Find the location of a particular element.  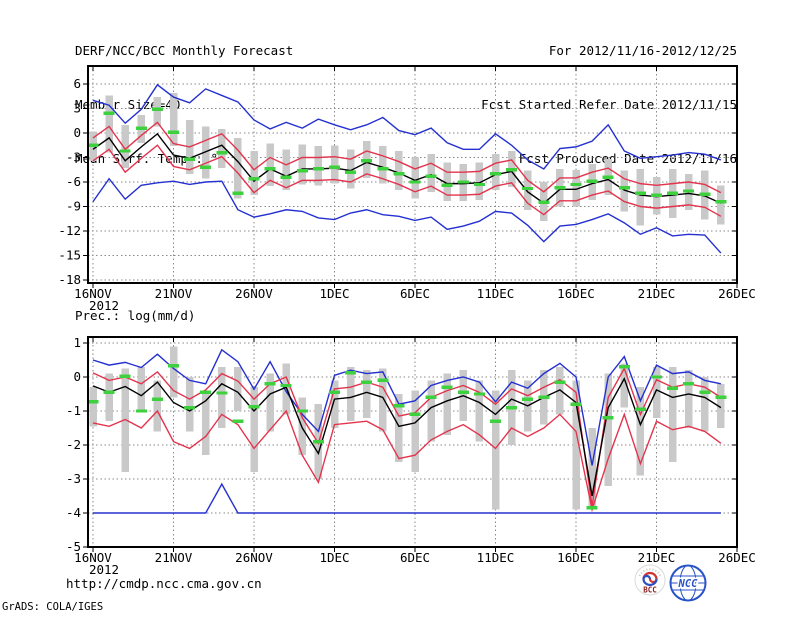

median-dashes is located at coordinates (407, 156).